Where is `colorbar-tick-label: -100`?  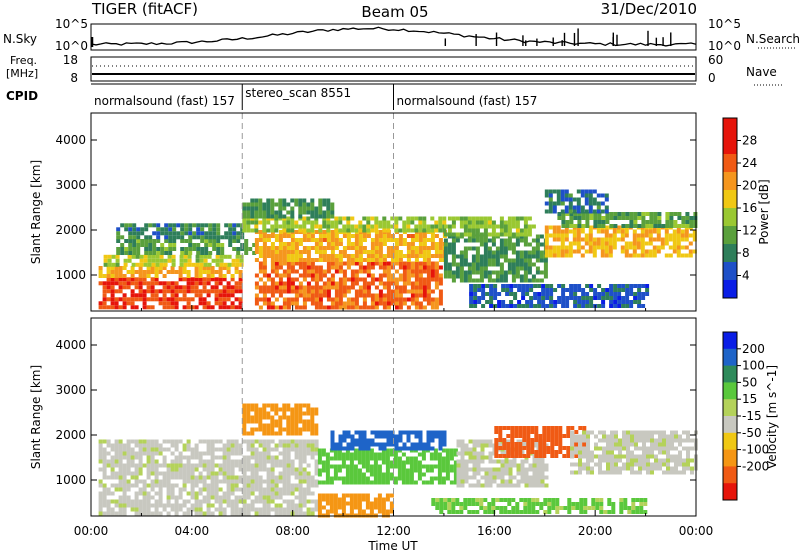 colorbar-tick-label: -100 is located at coordinates (755, 450).